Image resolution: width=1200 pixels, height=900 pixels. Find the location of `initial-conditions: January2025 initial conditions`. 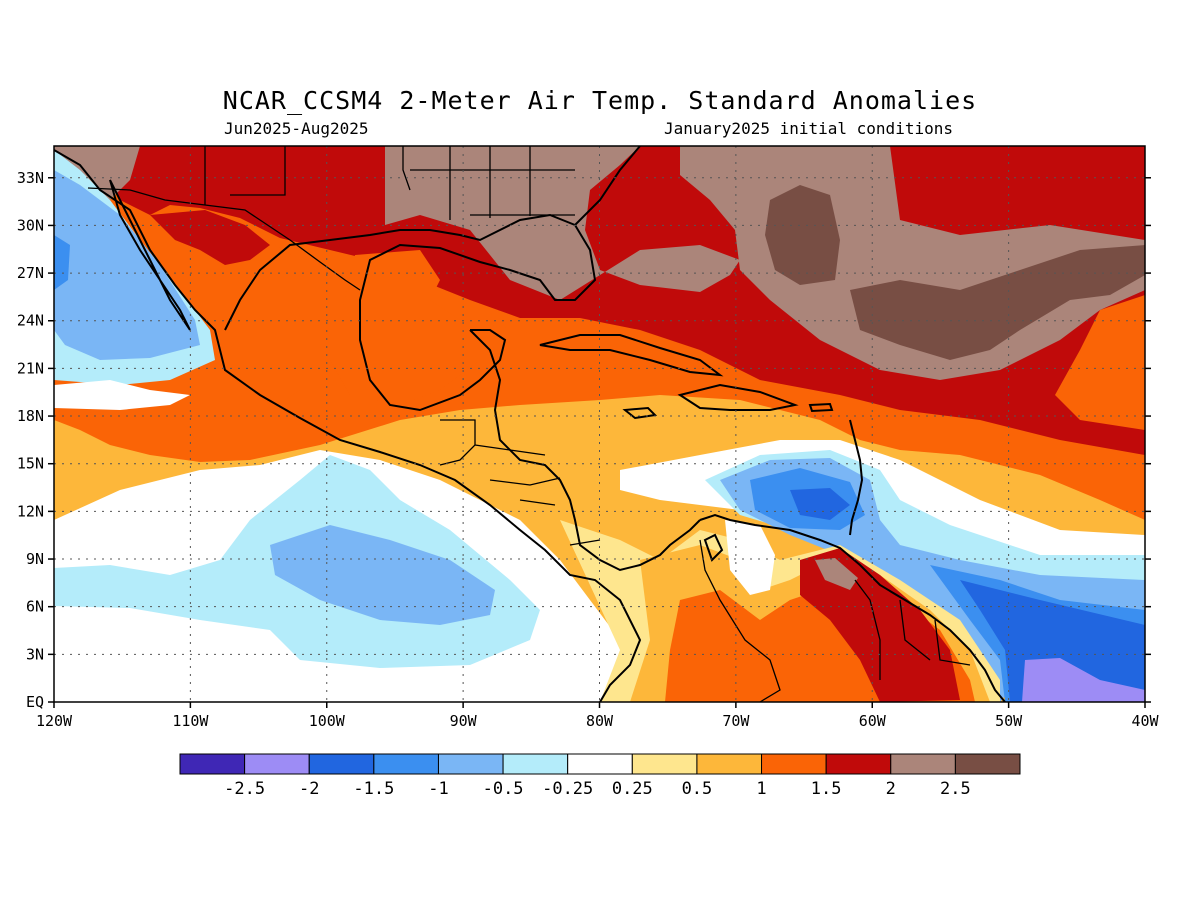

initial-conditions: January2025 initial conditions is located at coordinates (808, 128).